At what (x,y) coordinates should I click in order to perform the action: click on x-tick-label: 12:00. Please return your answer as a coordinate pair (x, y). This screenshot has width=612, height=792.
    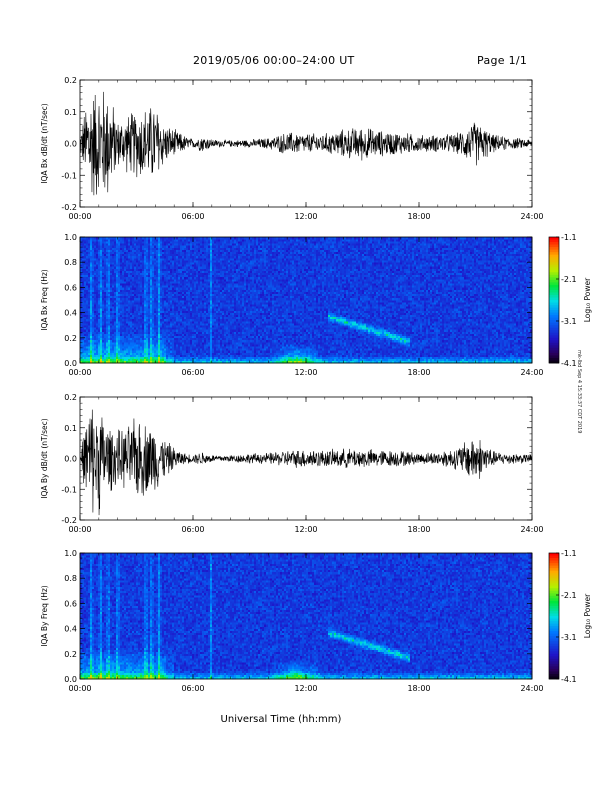
    Looking at the image, I should click on (305, 688).